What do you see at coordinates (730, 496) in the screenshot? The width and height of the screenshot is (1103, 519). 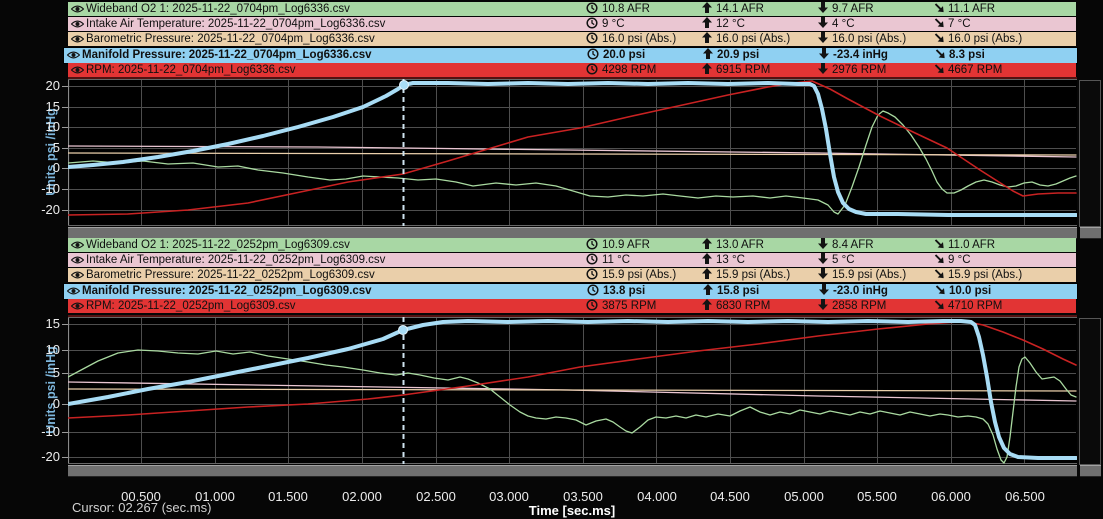 I see `x-tick-label: 04.500` at bounding box center [730, 496].